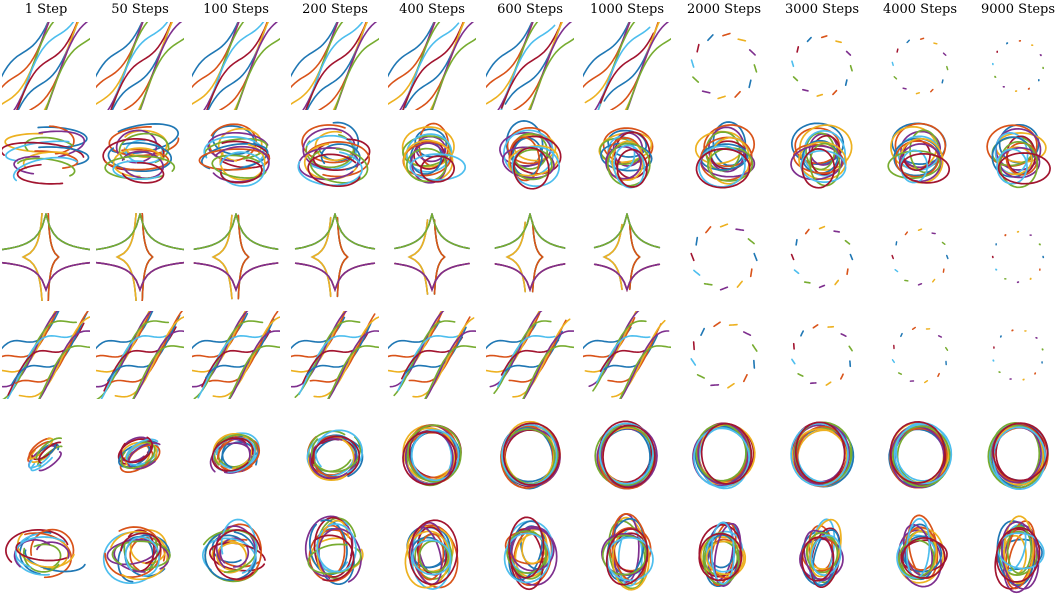  I want to click on panel-r4-c5, so click(530, 455).